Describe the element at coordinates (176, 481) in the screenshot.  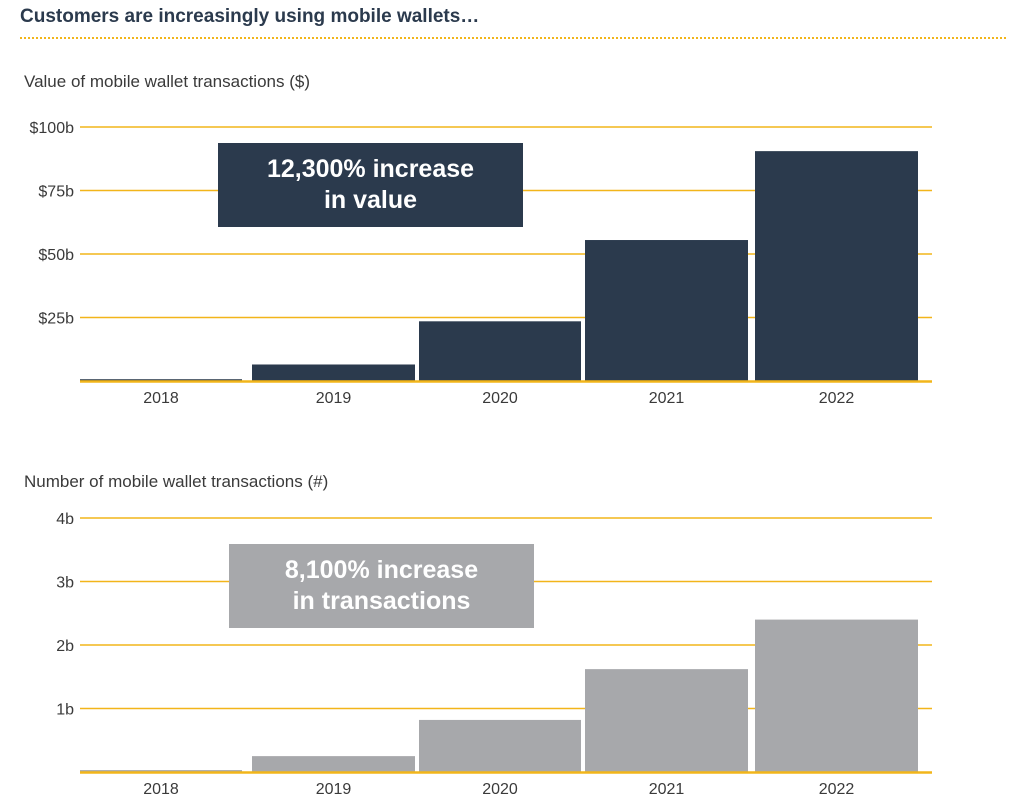
I see `chart-title: Number of mobile wallet transactions (#)` at that location.